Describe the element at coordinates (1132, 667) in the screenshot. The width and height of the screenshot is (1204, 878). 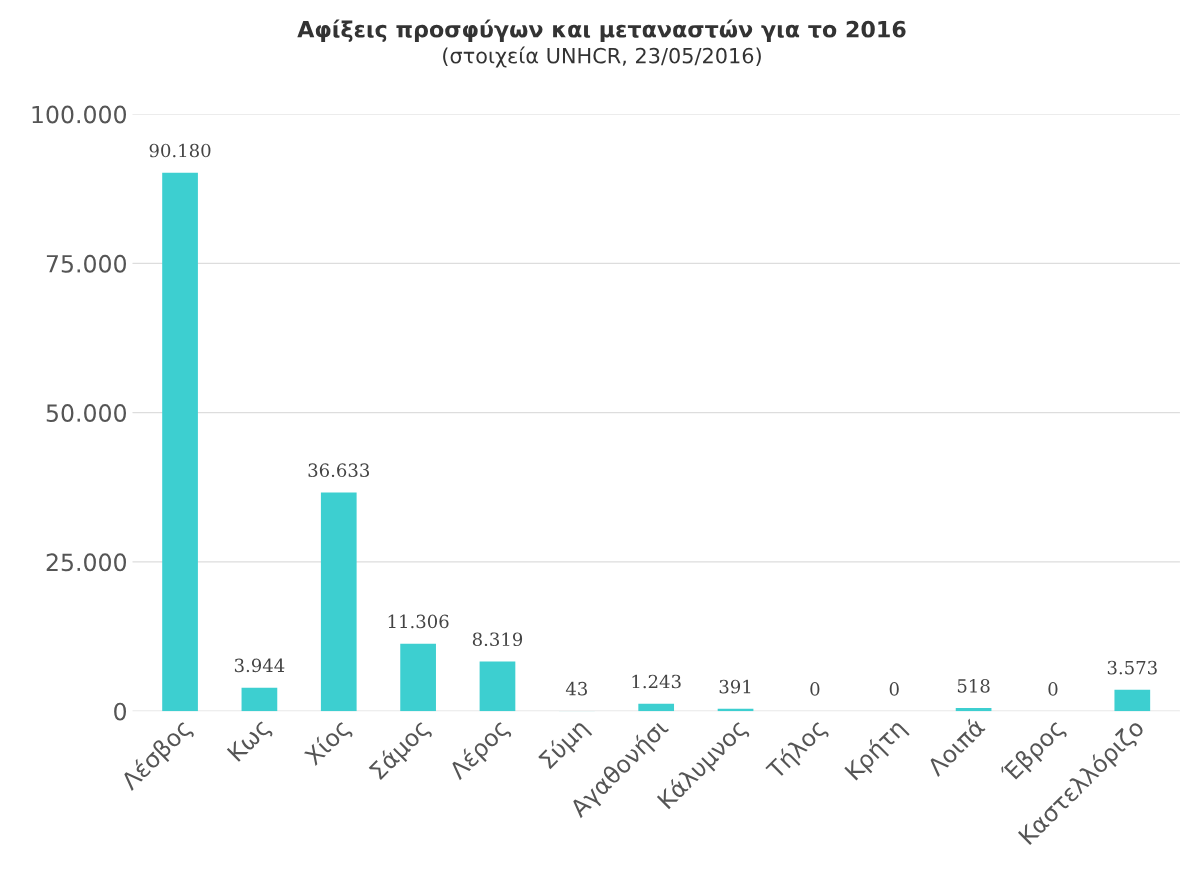
I see `data-label: 3.573` at that location.